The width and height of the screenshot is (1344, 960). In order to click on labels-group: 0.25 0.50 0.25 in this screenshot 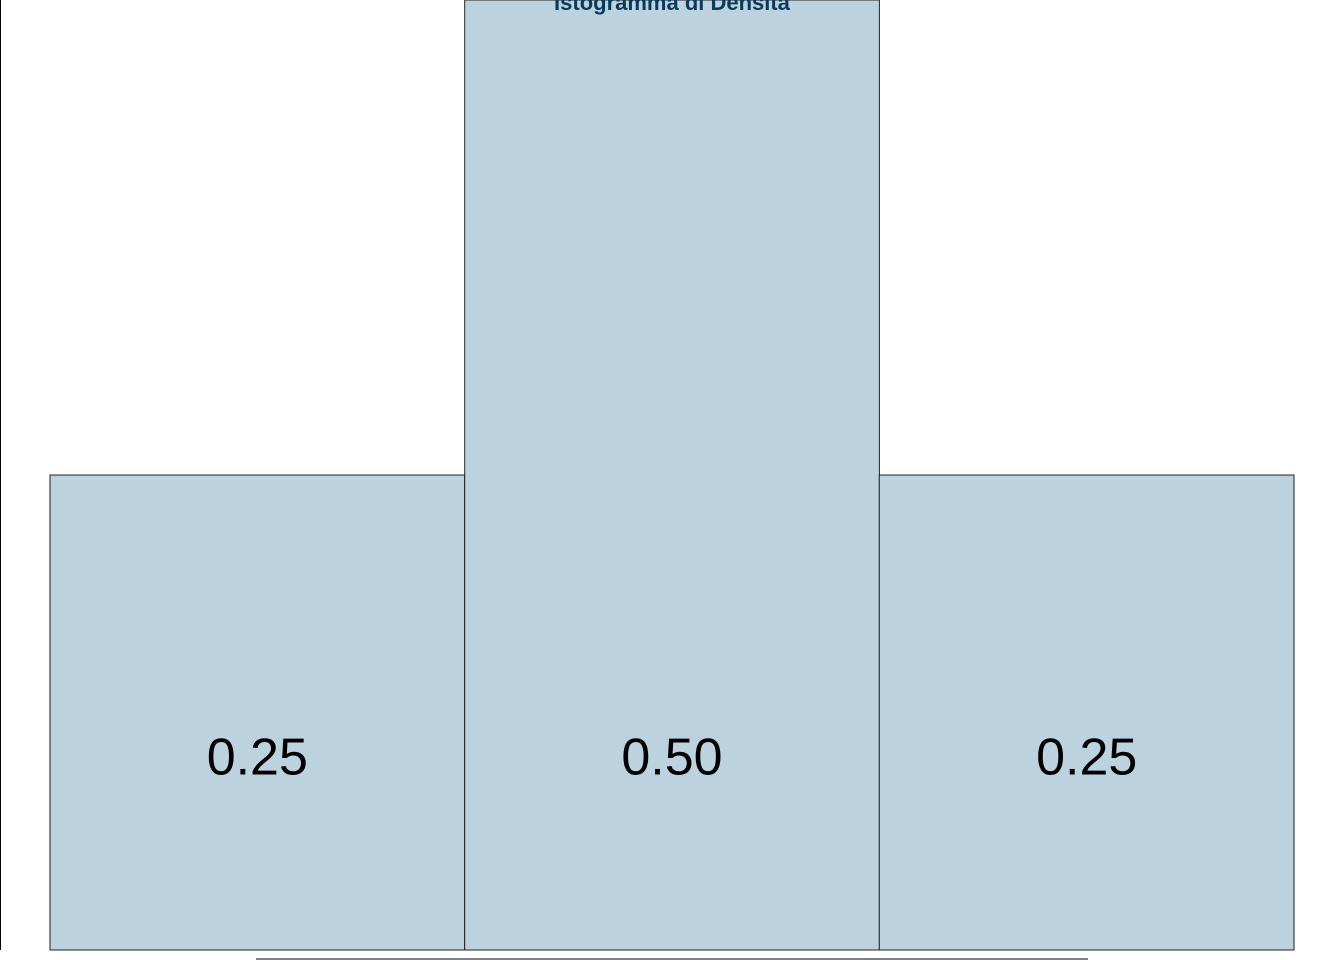, I will do `click(672, 758)`.